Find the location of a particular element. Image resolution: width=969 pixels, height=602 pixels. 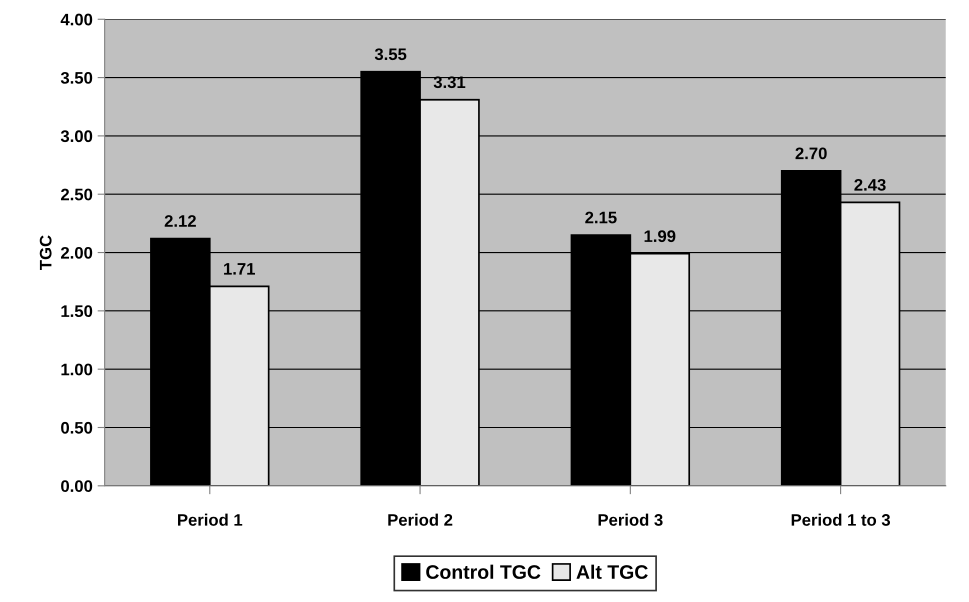

x-tick-label: Period 3 is located at coordinates (630, 520).